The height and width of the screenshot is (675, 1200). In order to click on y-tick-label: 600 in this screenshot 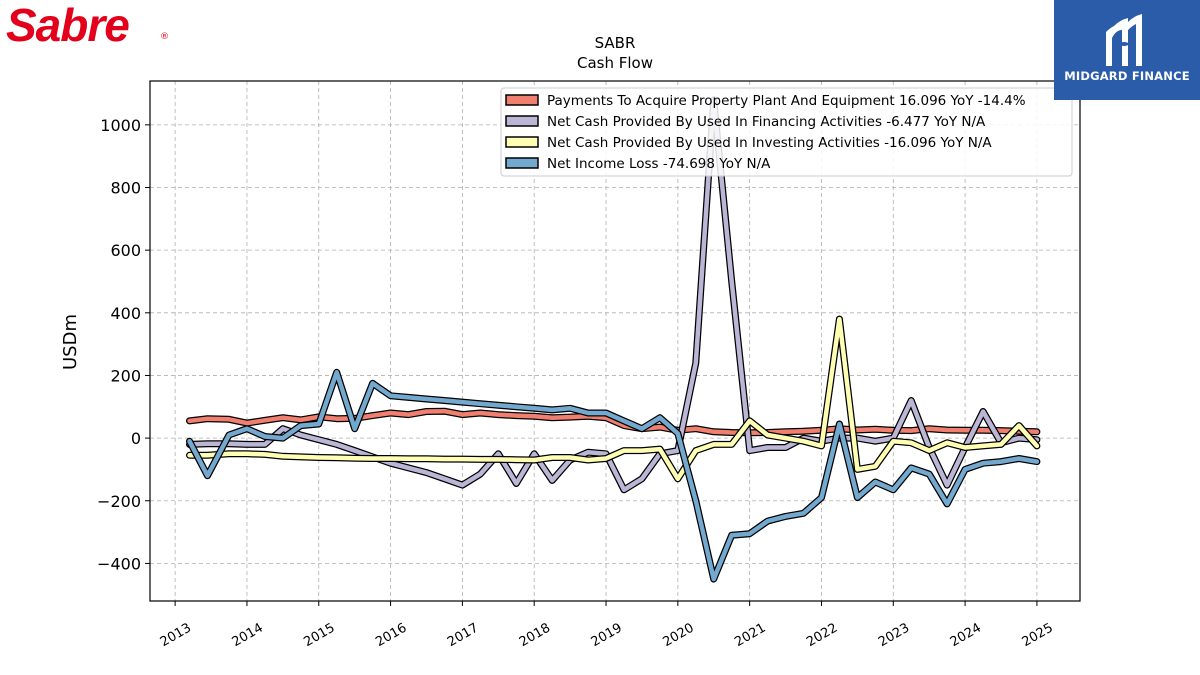, I will do `click(125, 250)`.